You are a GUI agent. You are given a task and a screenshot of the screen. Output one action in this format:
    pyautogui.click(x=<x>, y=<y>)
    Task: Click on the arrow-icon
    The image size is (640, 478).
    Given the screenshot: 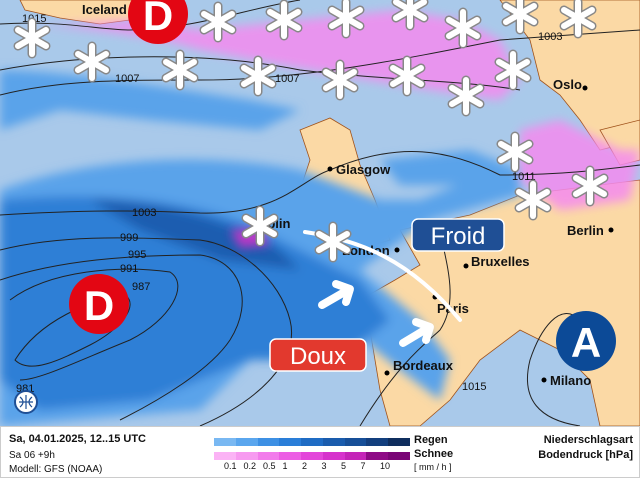 What is the action you would take?
    pyautogui.click(x=376, y=313)
    